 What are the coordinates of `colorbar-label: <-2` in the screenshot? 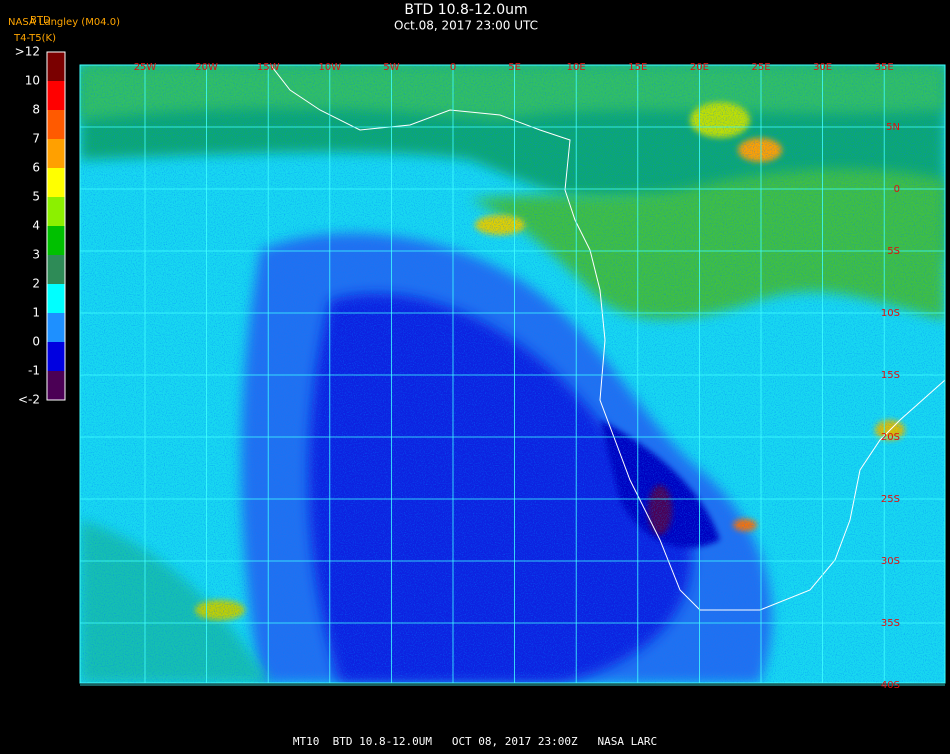 It's located at (29, 400).